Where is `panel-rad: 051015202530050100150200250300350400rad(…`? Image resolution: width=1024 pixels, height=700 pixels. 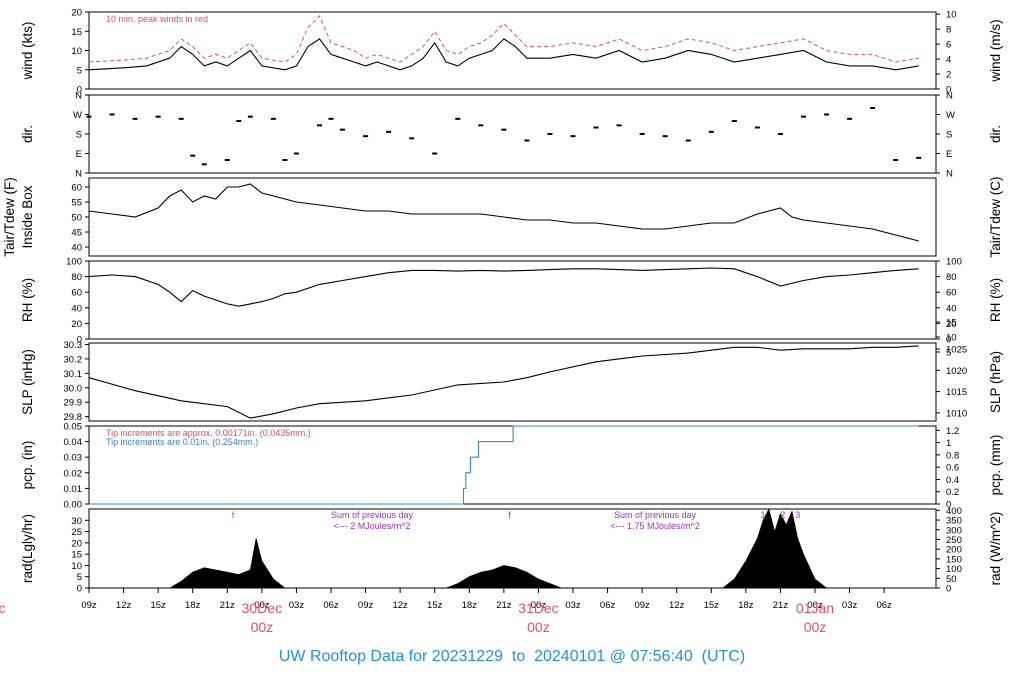
panel-rad: 051015202530050100150200250300350400rad(… is located at coordinates (511, 550).